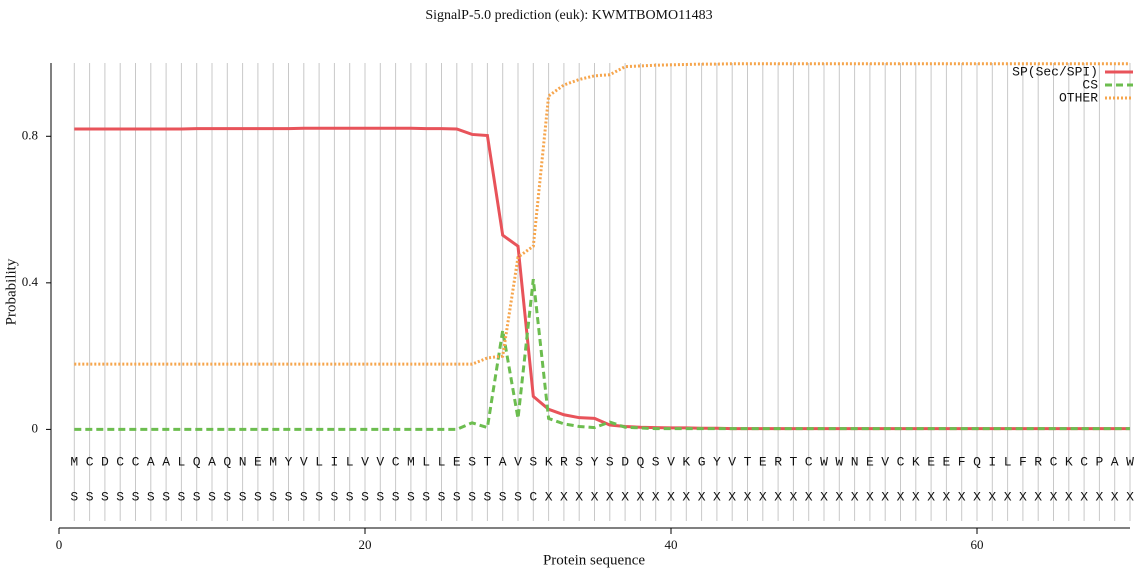 This screenshot has height=572, width=1139. What do you see at coordinates (35, 427) in the screenshot?
I see `y-tick-label: 0` at bounding box center [35, 427].